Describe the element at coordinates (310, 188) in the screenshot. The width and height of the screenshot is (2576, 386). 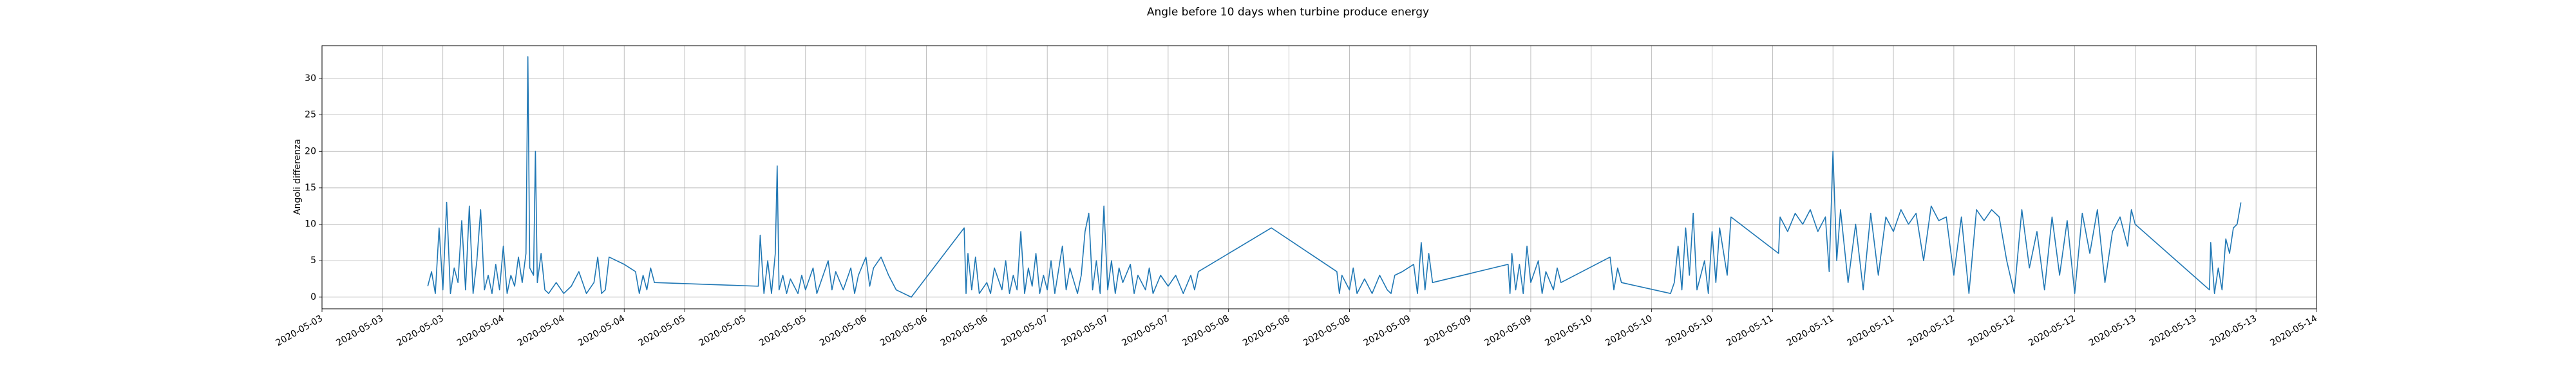
I see `y-tick-label: 15` at that location.